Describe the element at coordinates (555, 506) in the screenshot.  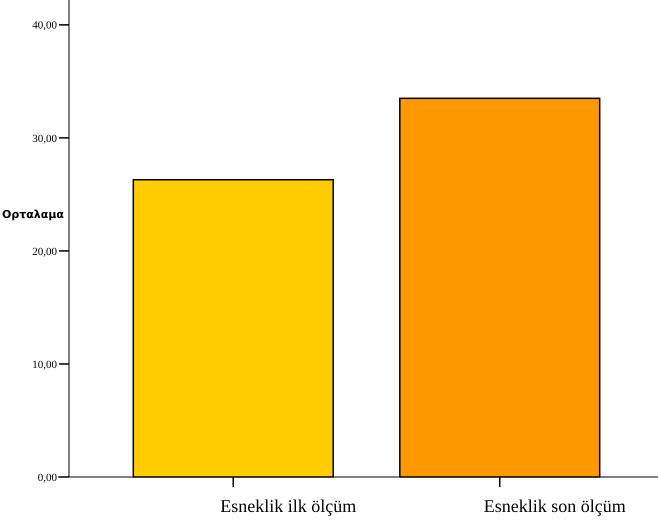
I see `x-tick-label: Esneklik son ölçüm` at that location.